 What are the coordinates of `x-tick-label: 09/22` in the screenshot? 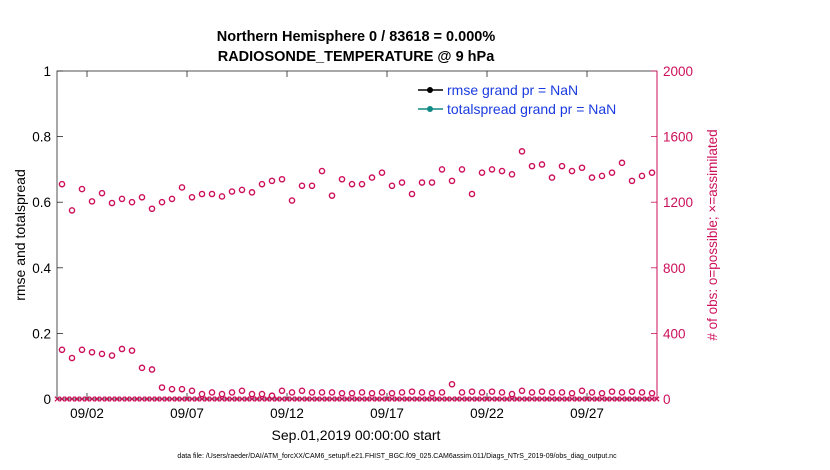 It's located at (487, 413).